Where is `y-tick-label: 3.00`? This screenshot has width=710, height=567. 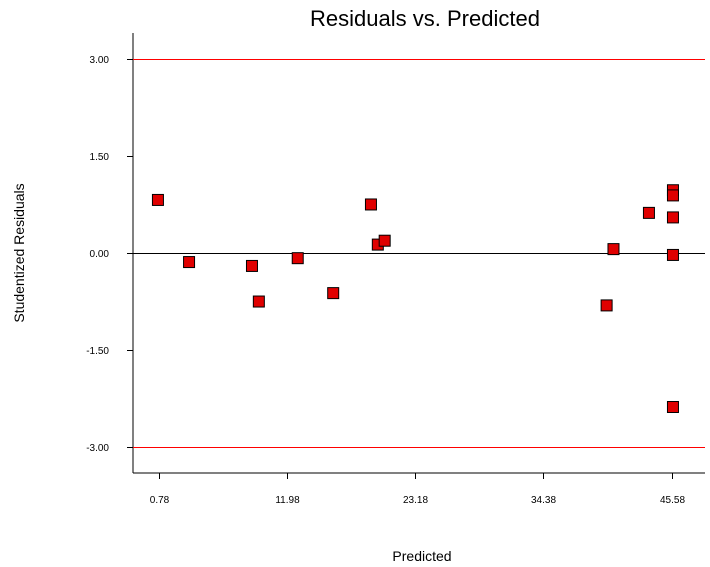
y-tick-label: 3.00 is located at coordinates (100, 60).